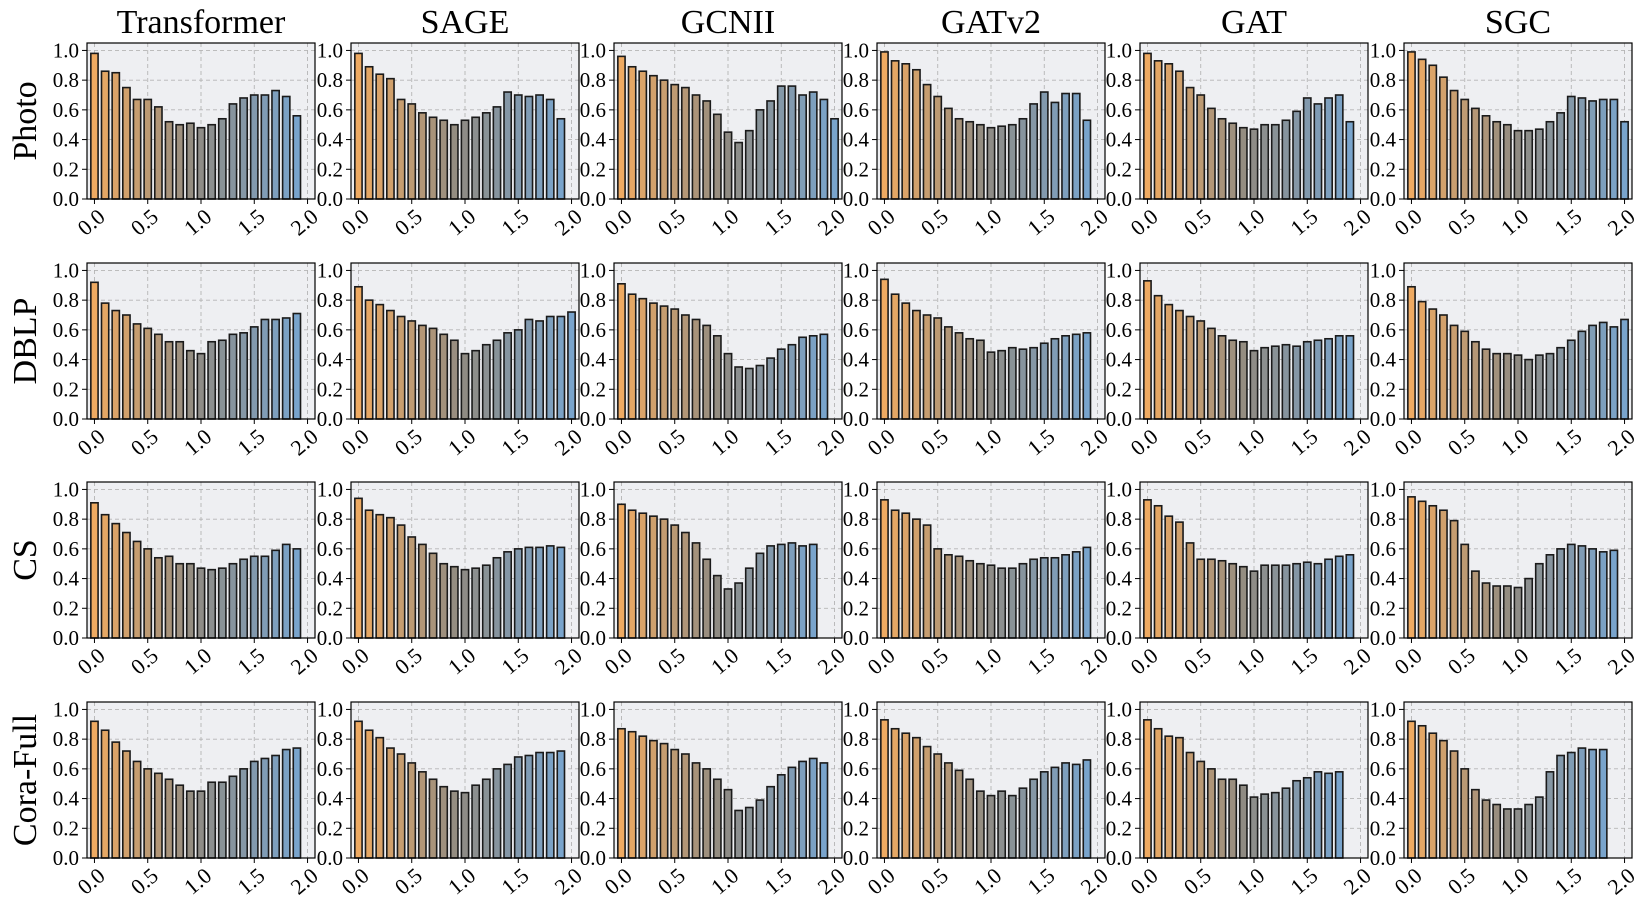 This screenshot has height=911, width=1644. What do you see at coordinates (991, 22) in the screenshot?
I see `column-title-gatv2: GATv2` at bounding box center [991, 22].